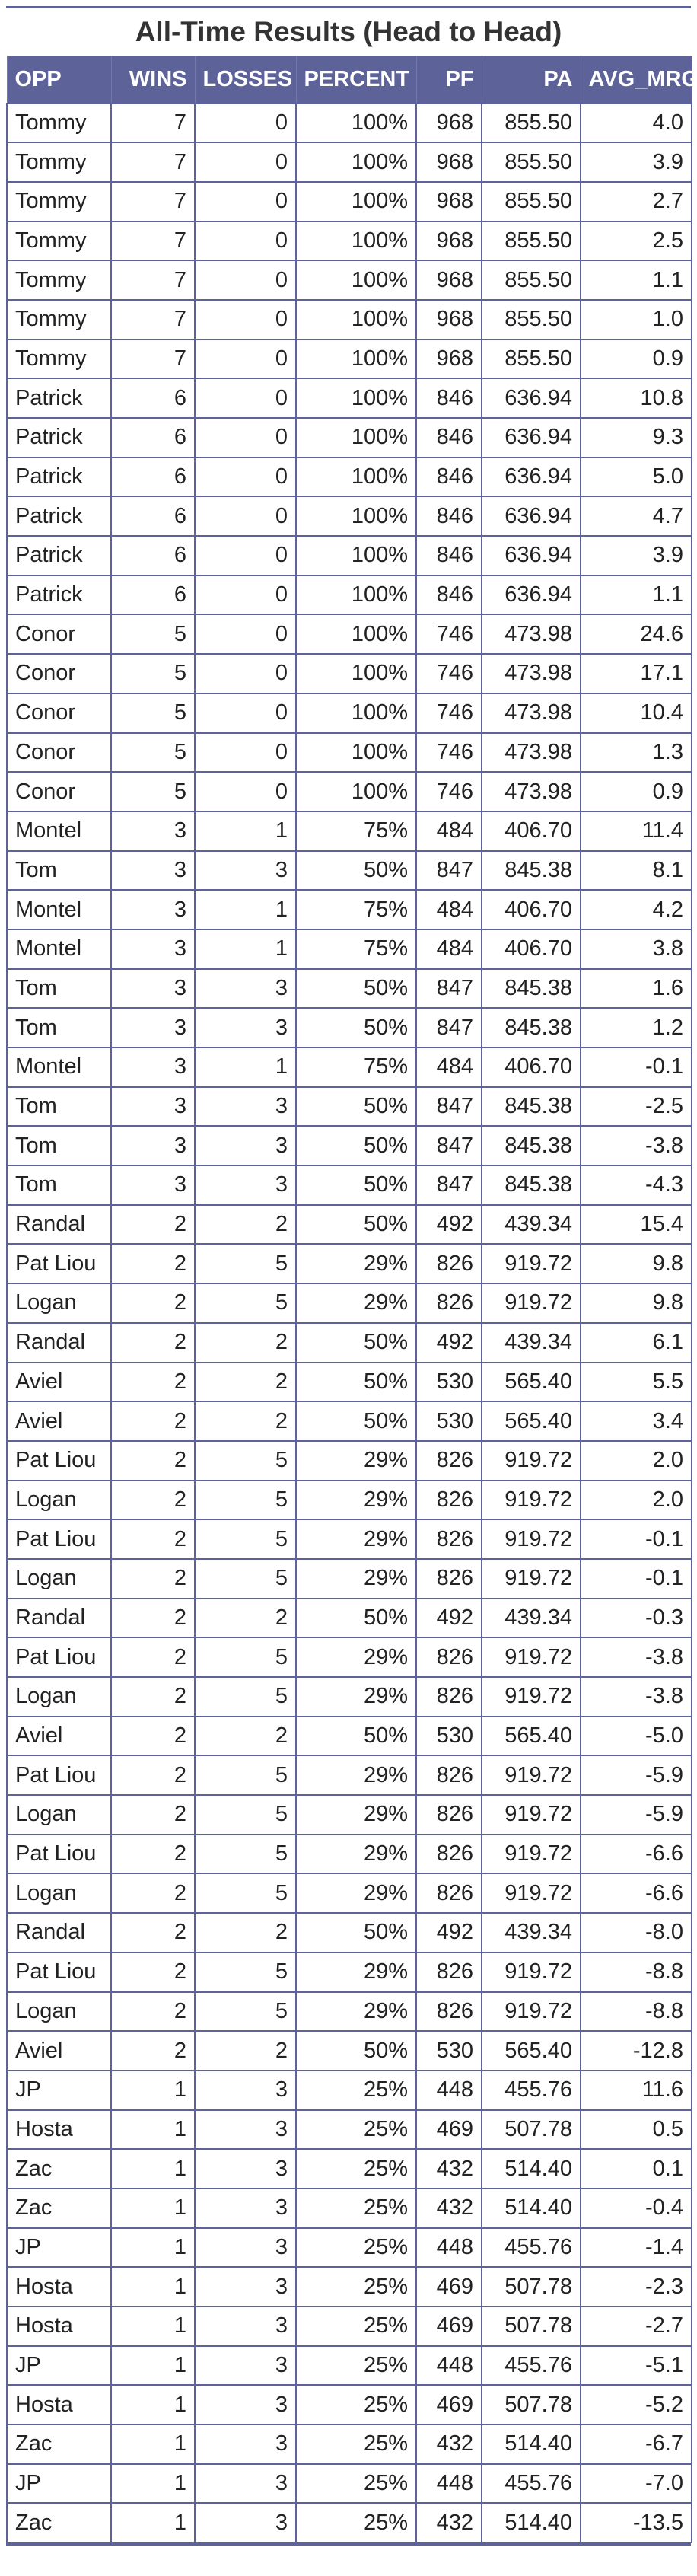 Image resolution: width=697 pixels, height=2576 pixels. Describe the element at coordinates (531, 1067) in the screenshot. I see `cell-pa: 406.70` at that location.